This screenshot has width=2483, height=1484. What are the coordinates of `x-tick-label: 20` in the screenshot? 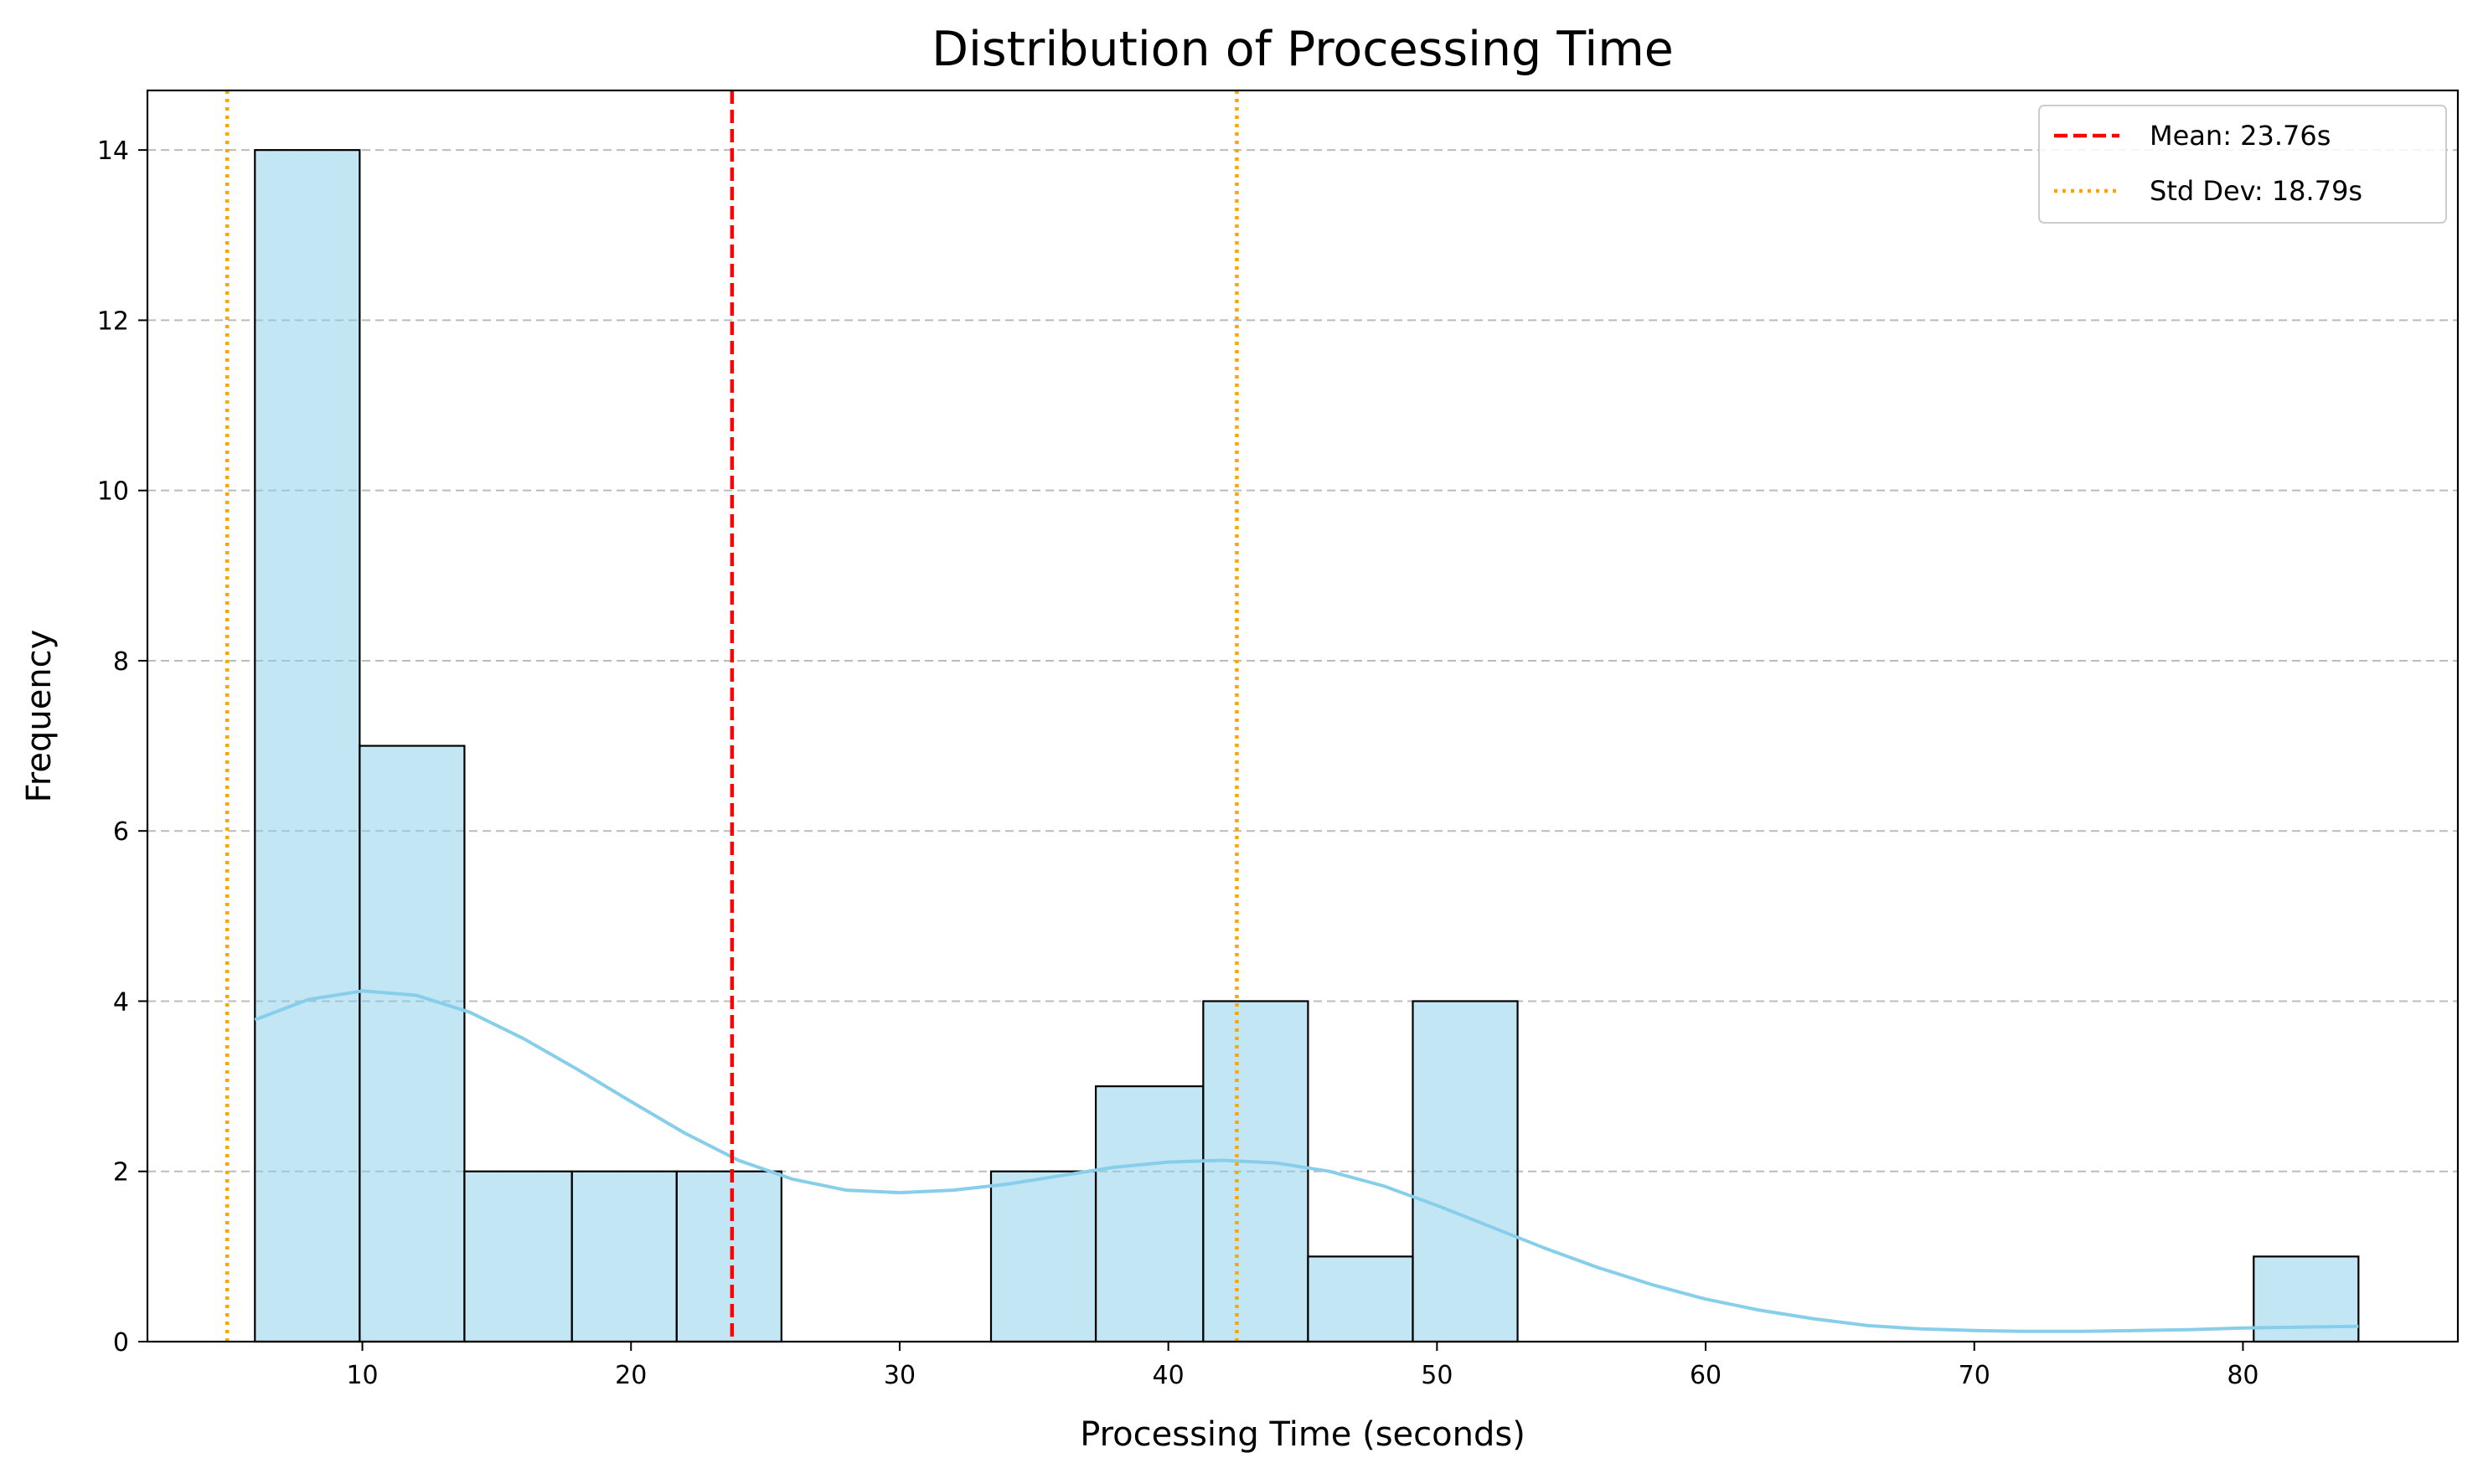 It's located at (631, 1375).